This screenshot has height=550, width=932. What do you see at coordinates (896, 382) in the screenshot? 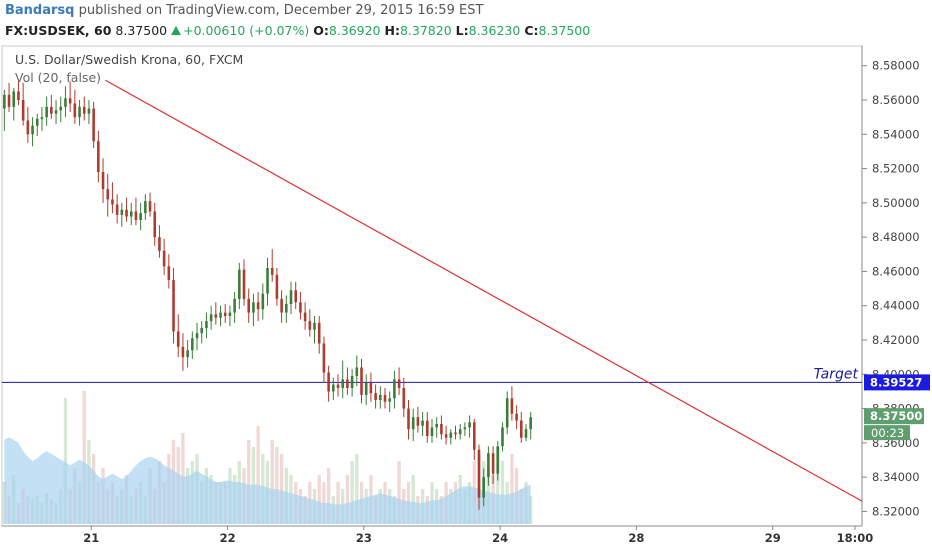
I see `target-price-value: 8.39527` at bounding box center [896, 382].